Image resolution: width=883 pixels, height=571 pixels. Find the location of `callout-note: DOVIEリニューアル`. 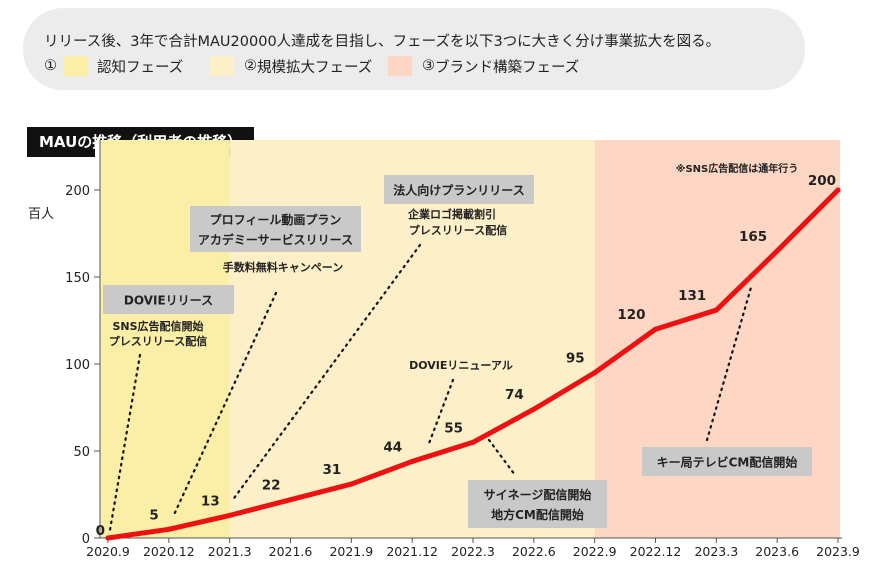

callout-note: DOVIEリニューアル is located at coordinates (461, 365).